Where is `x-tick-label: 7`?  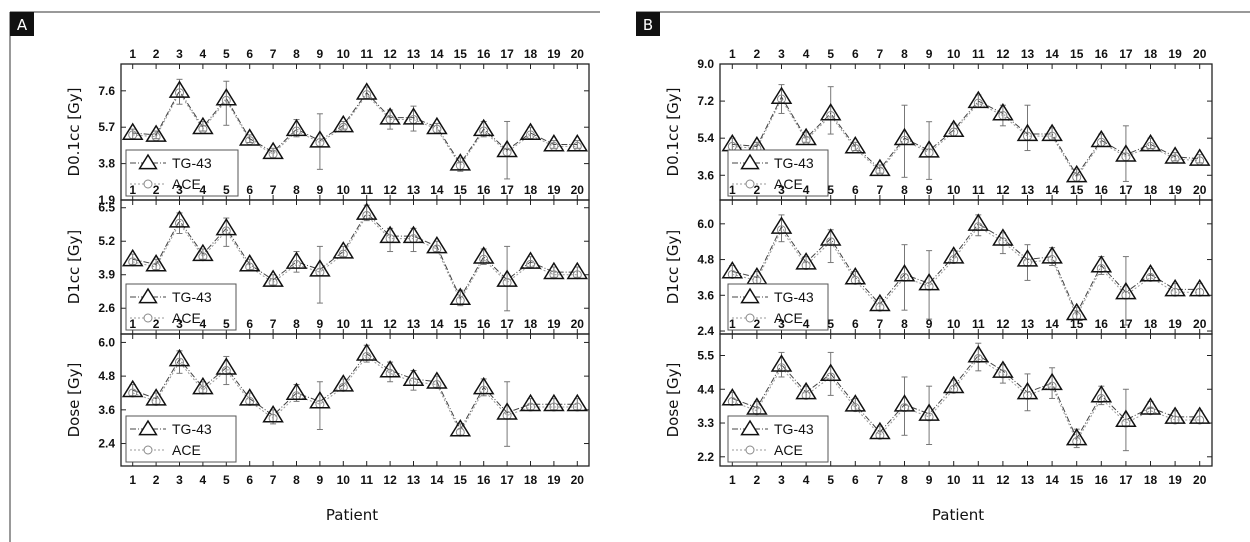
x-tick-label: 7 is located at coordinates (273, 54).